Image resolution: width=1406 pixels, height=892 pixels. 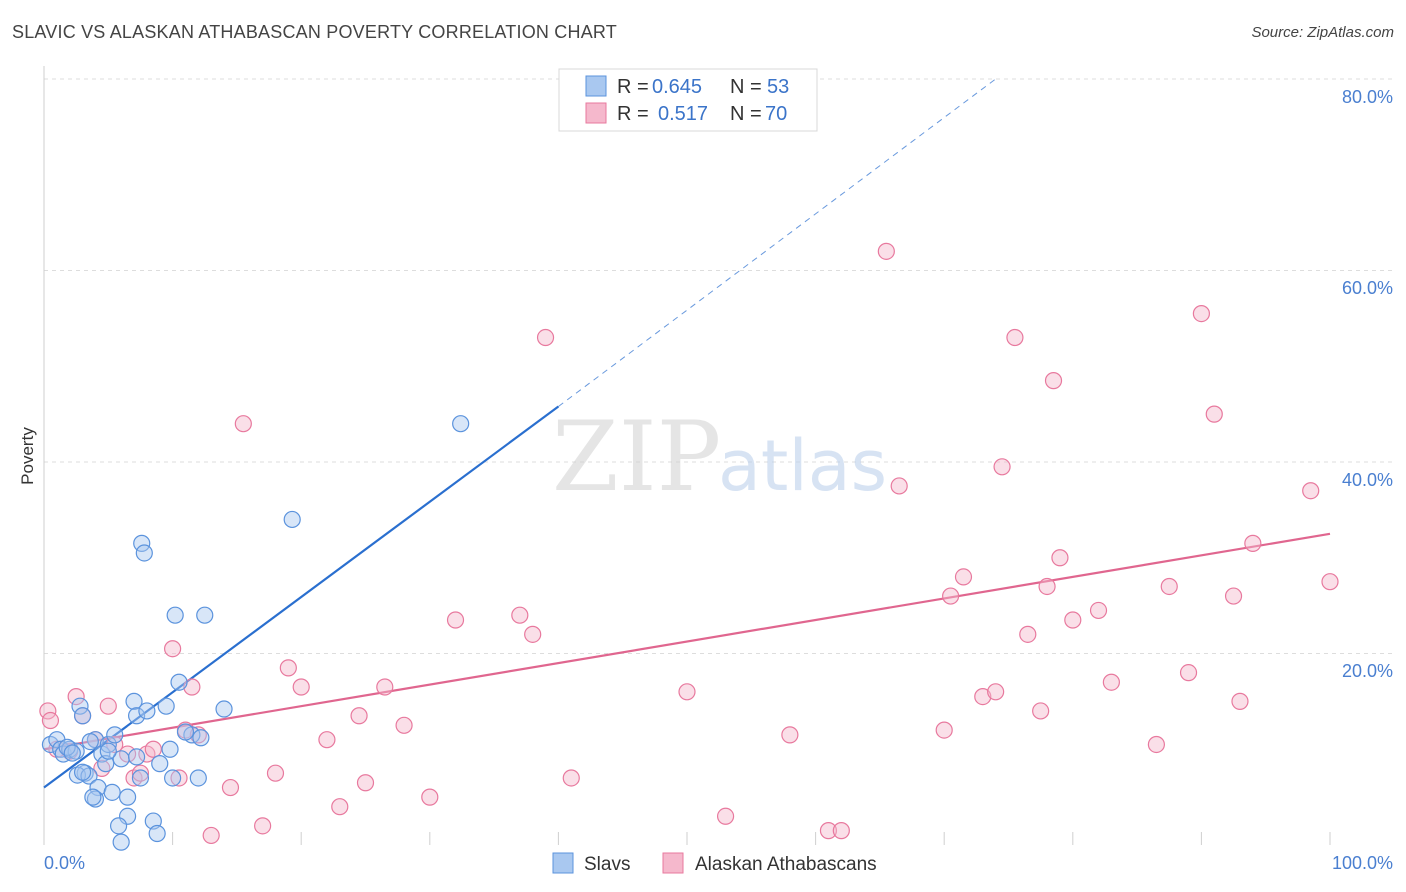 I want to click on legend-swatch-slavs, so click(x=596, y=86).